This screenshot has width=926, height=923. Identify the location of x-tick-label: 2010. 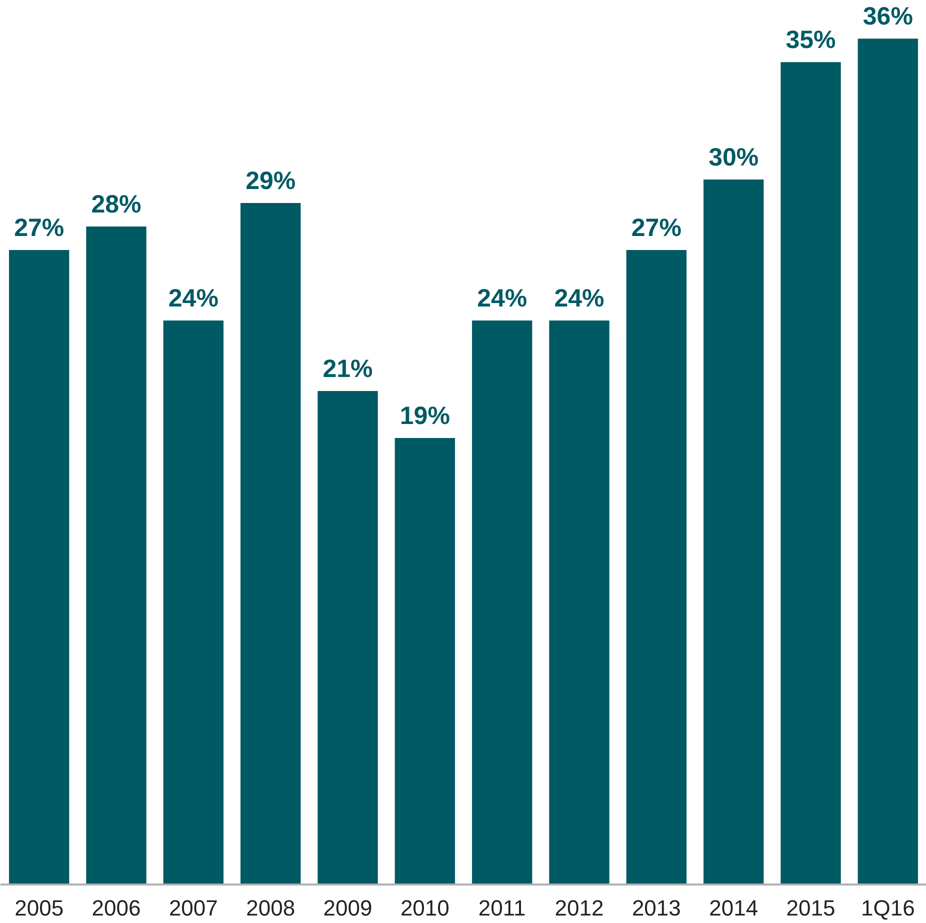
(425, 908).